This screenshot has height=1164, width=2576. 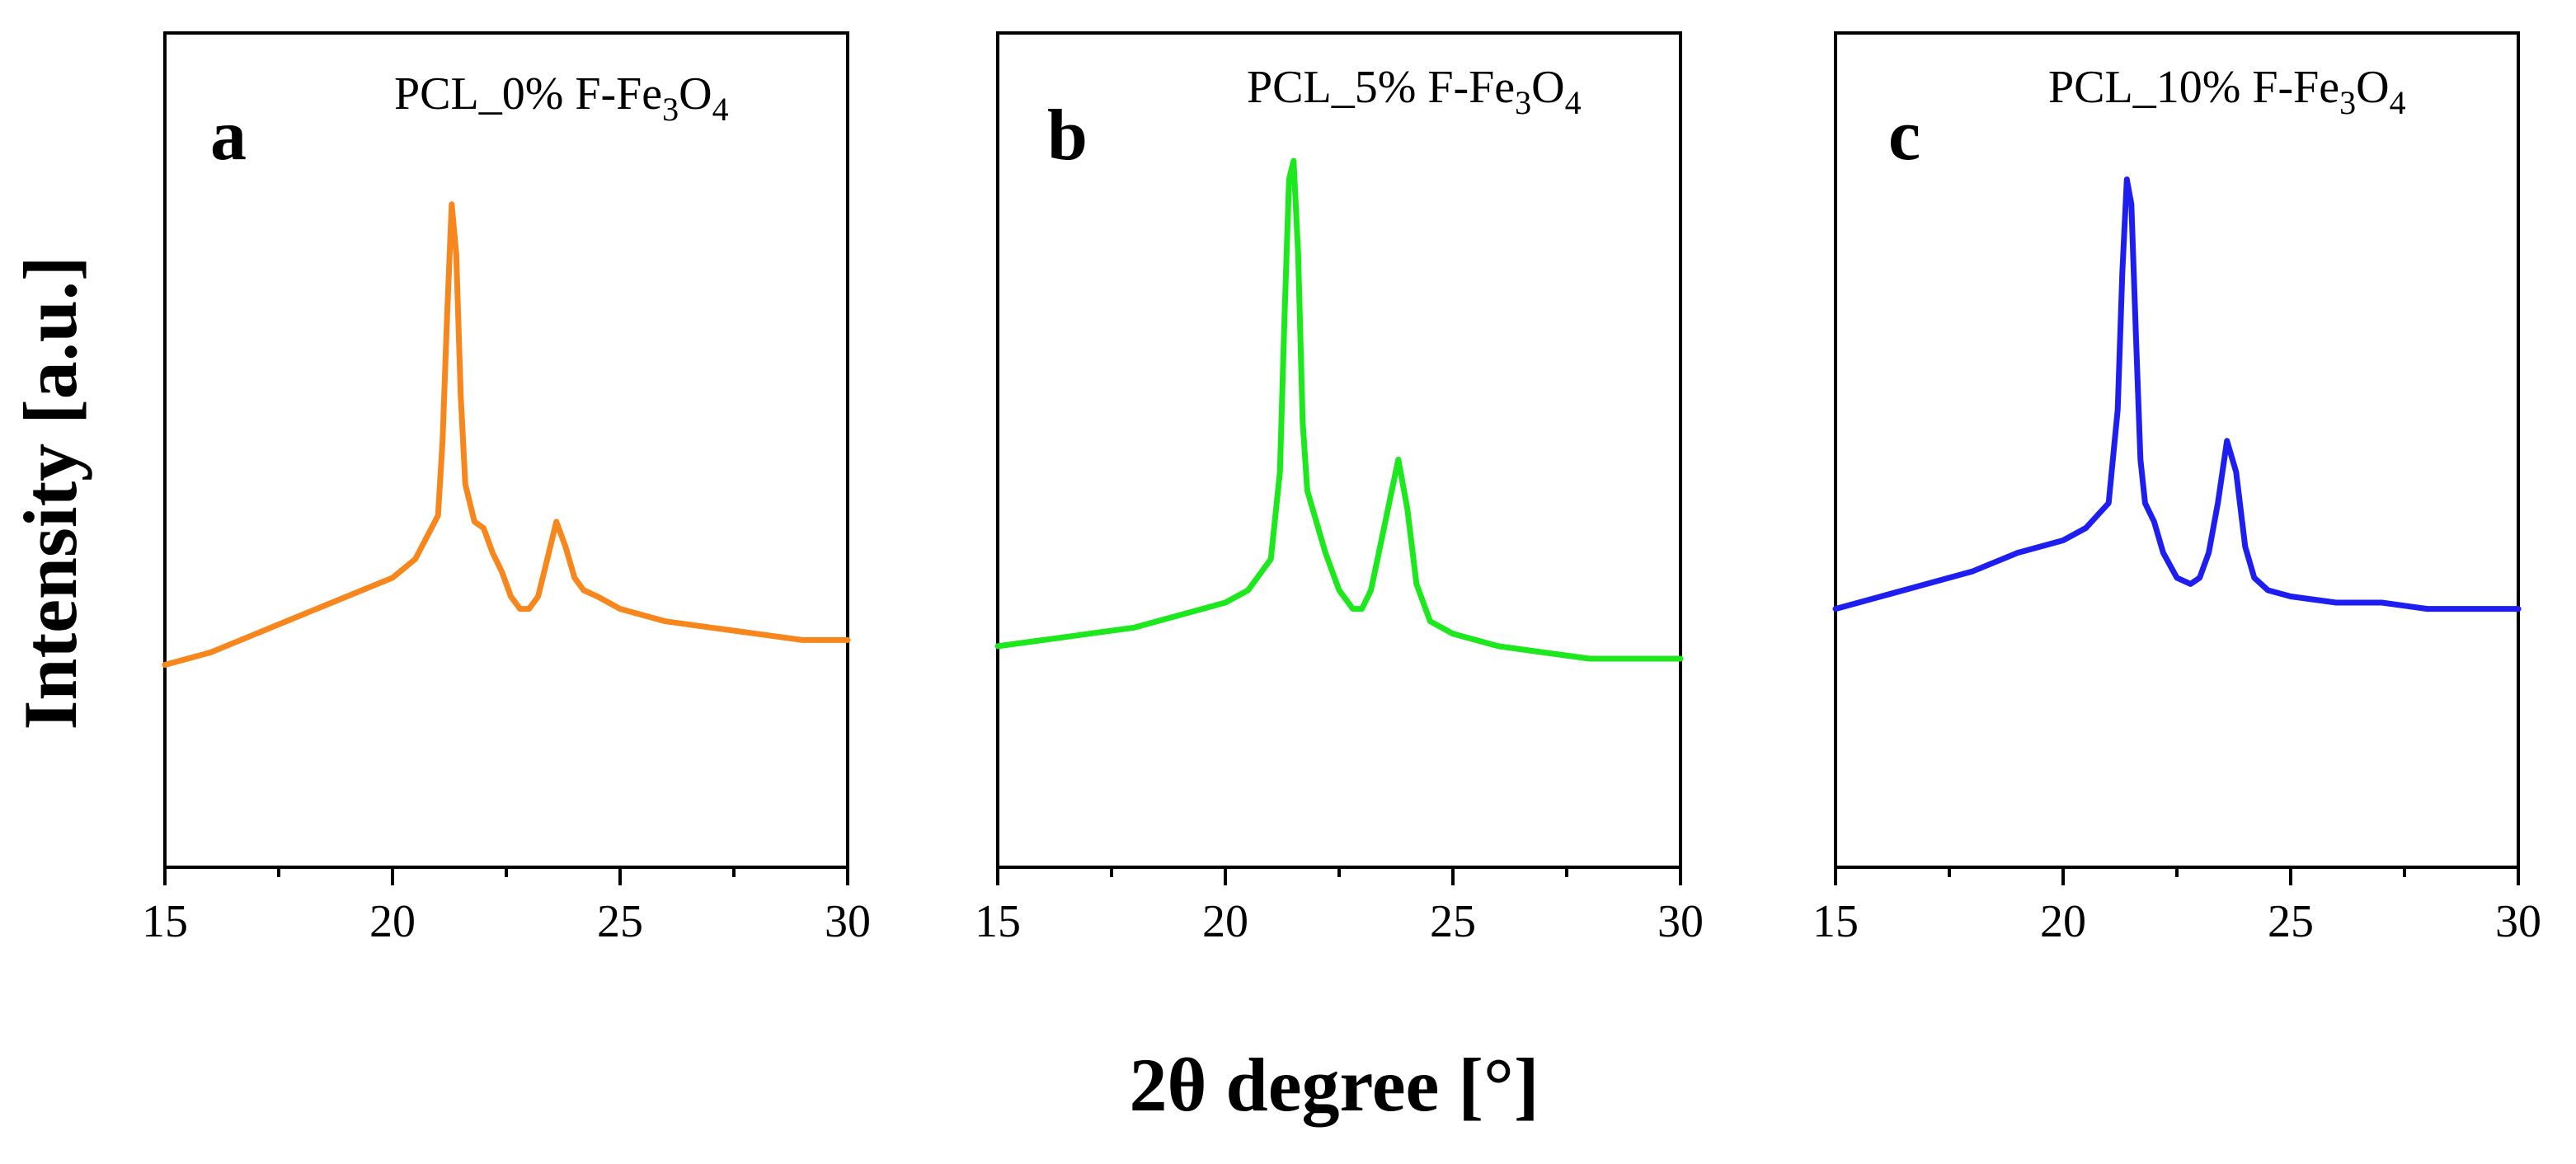 What do you see at coordinates (506, 907) in the screenshot?
I see `panel-a-ticks: 15 20 25 30` at bounding box center [506, 907].